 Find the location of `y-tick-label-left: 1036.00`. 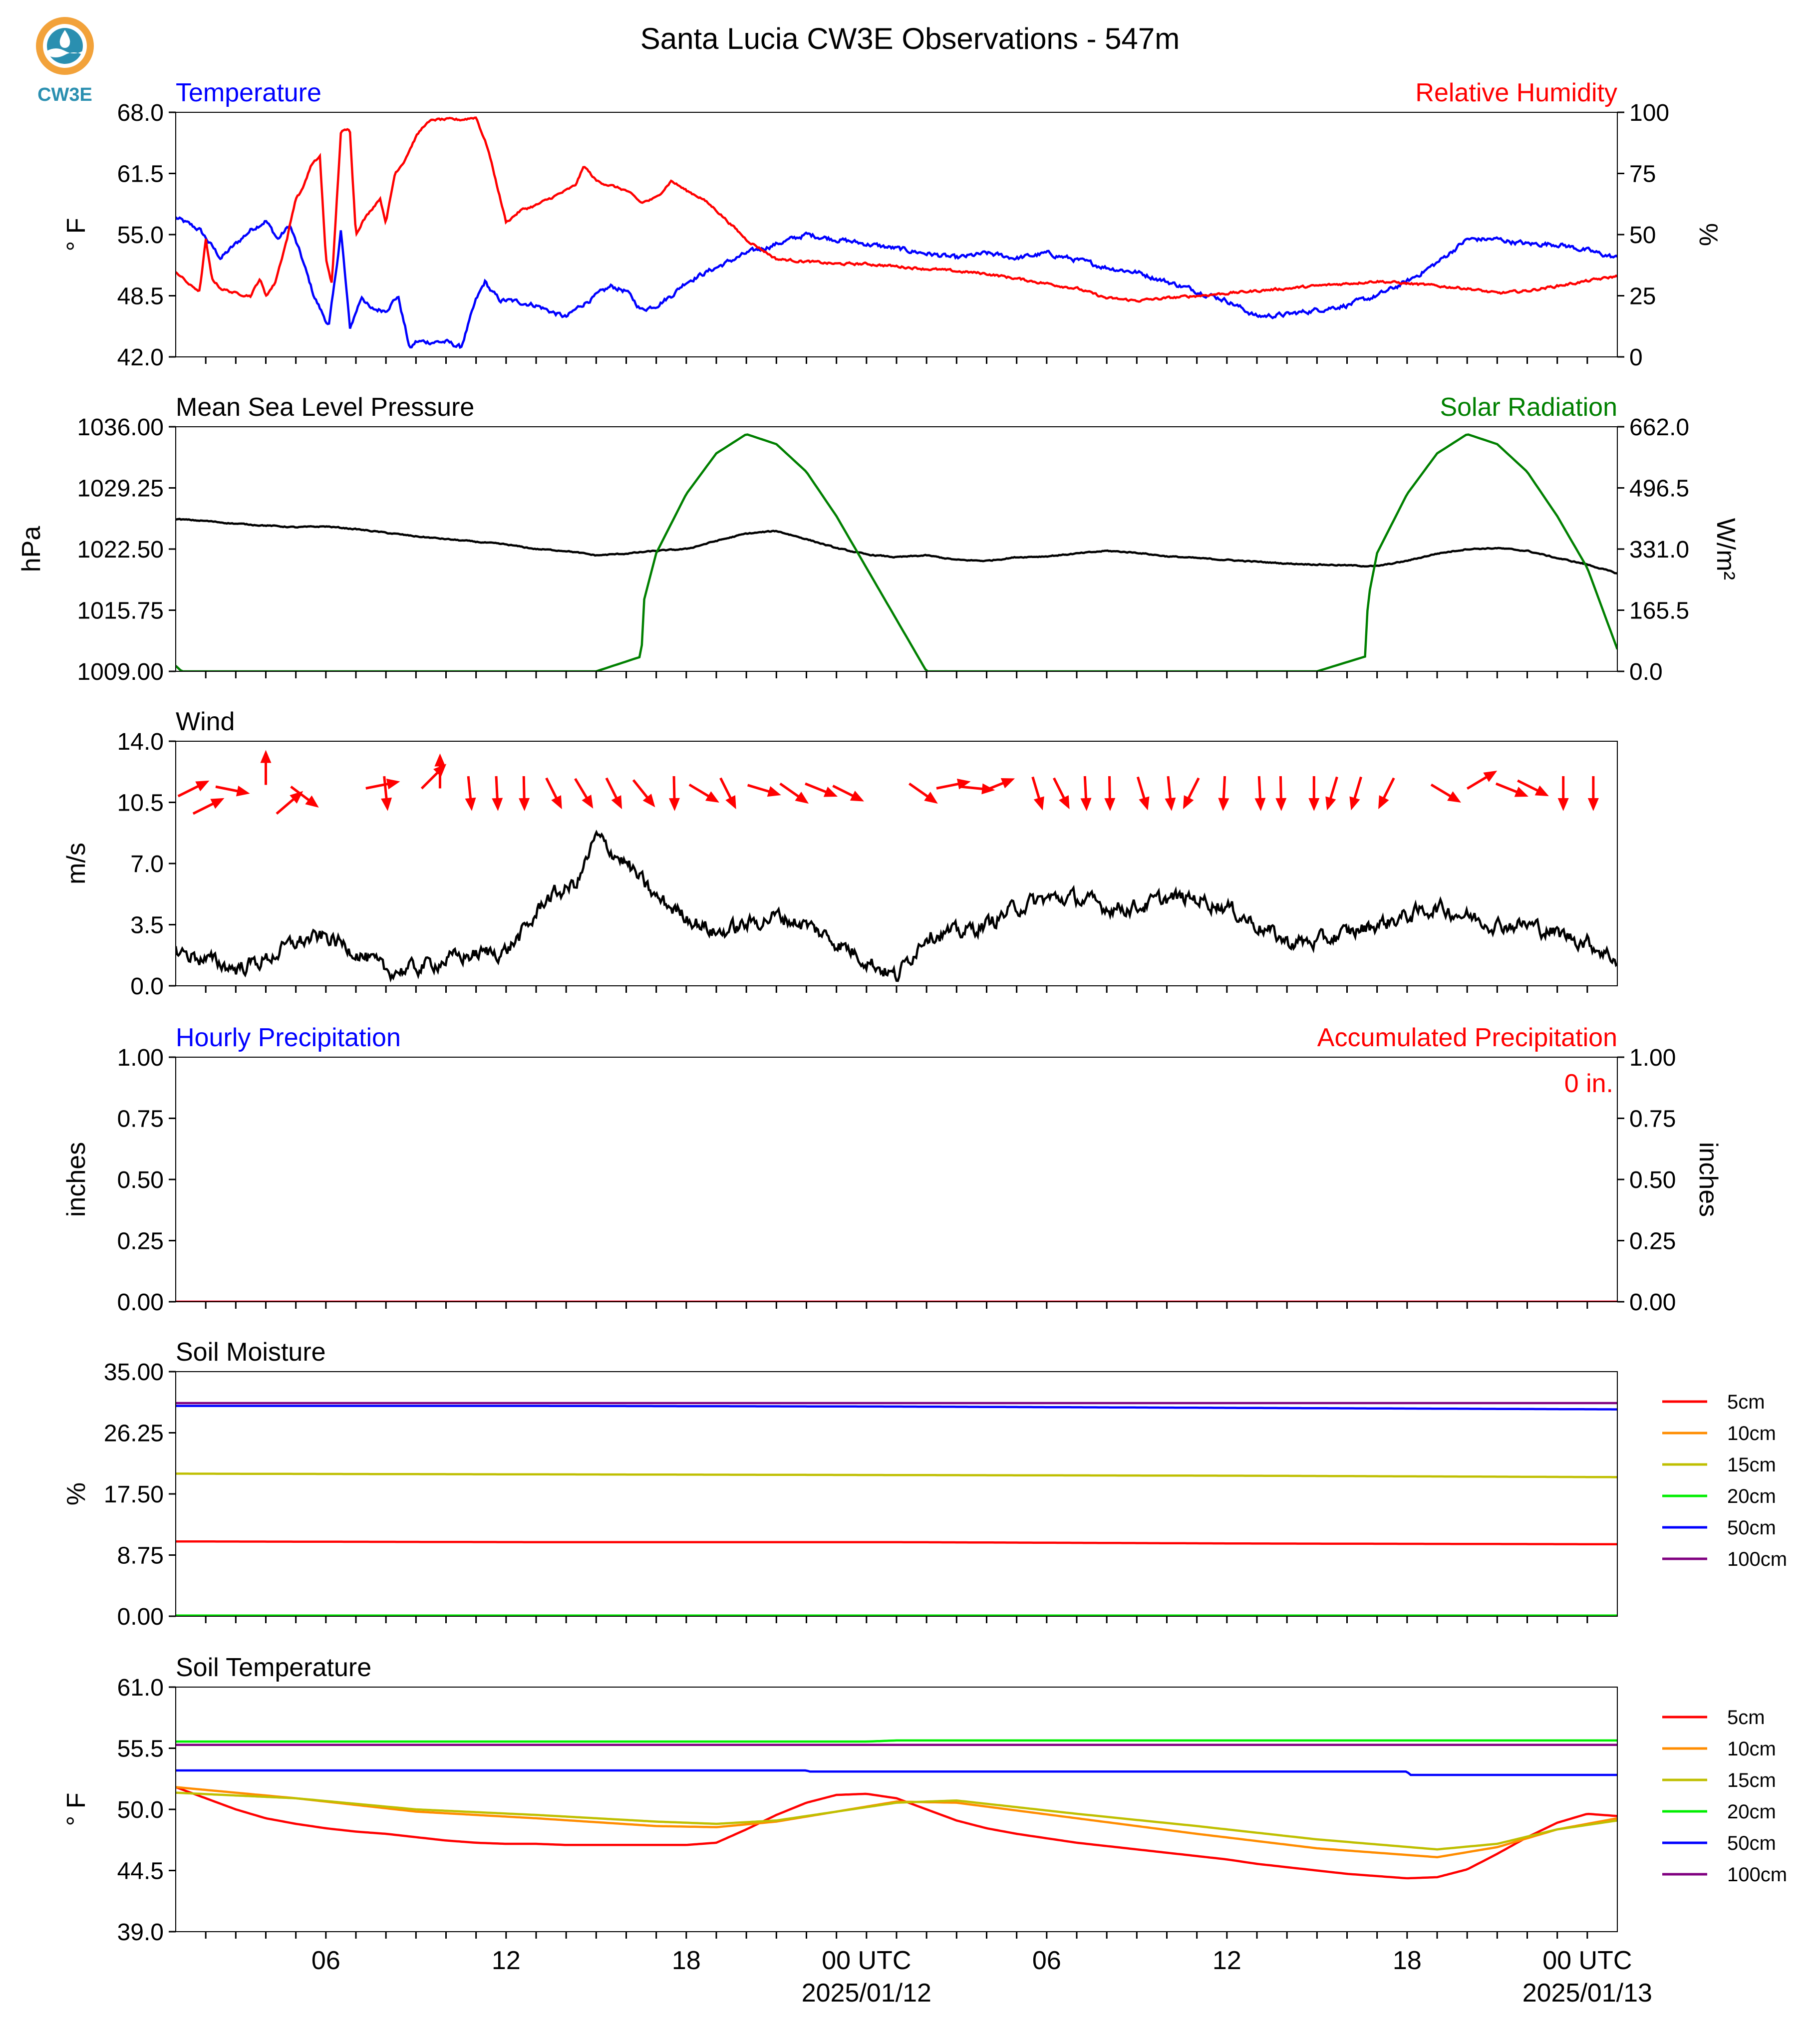

y-tick-label-left: 1036.00 is located at coordinates (120, 427).